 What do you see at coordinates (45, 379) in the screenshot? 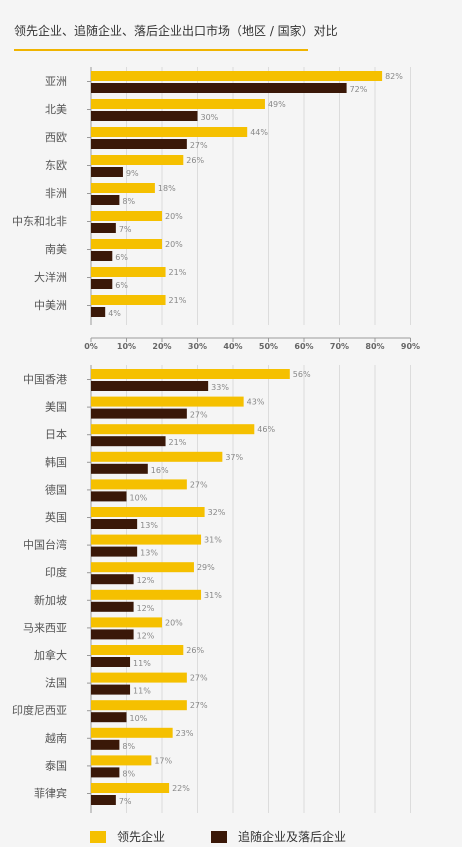
I see `category-label: 中国香港` at bounding box center [45, 379].